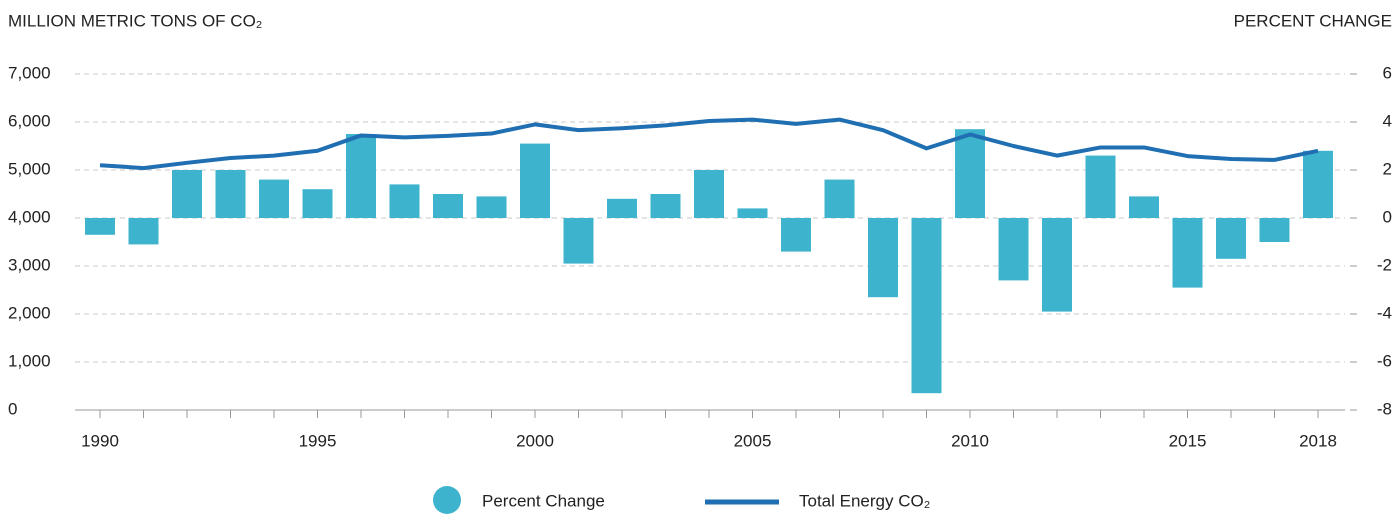 The width and height of the screenshot is (1400, 516). What do you see at coordinates (29, 360) in the screenshot?
I see `y-tick-label: 1,000` at bounding box center [29, 360].